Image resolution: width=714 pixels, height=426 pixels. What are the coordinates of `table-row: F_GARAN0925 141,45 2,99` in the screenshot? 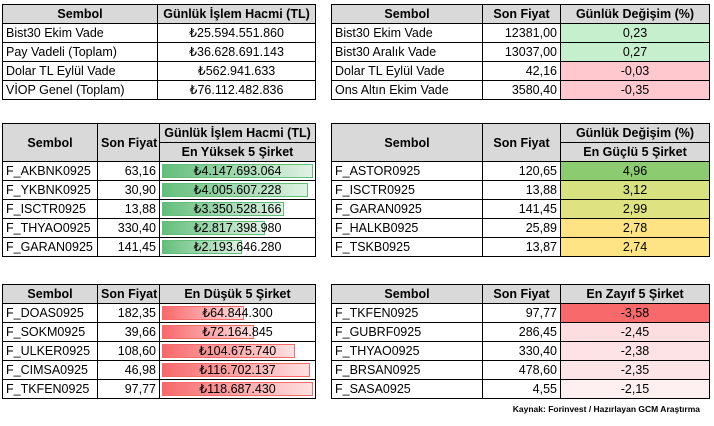 It's located at (520, 209).